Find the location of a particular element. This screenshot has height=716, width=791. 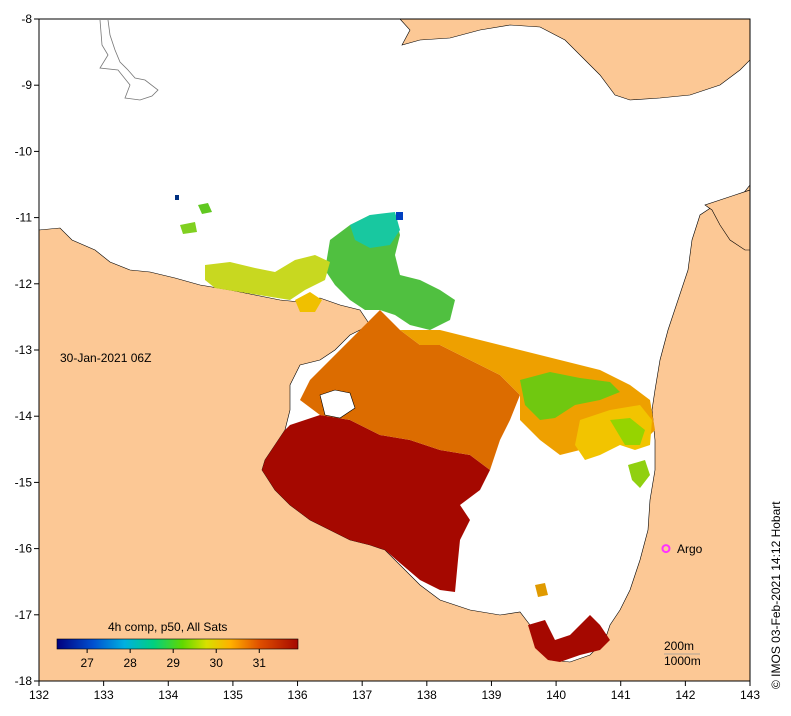

y-tick-label: -14 is located at coordinates (24, 416).